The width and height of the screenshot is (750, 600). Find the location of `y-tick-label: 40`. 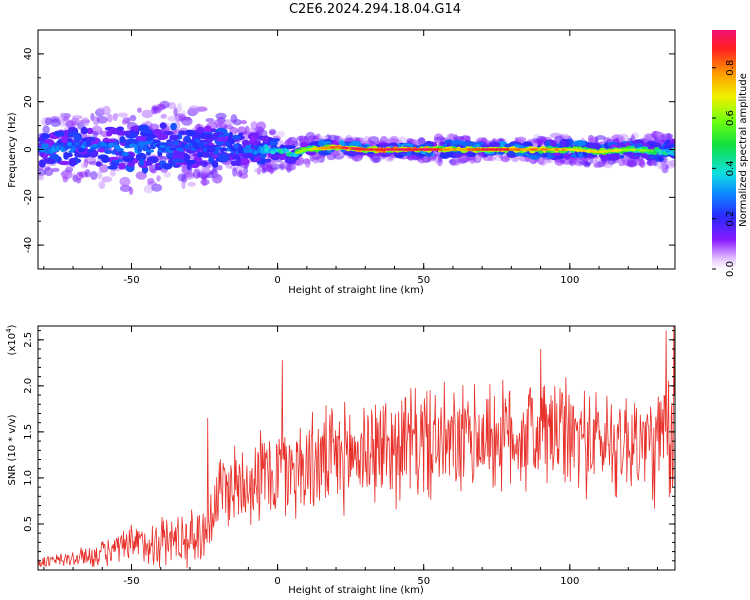

y-tick-label: 40 is located at coordinates (28, 54).